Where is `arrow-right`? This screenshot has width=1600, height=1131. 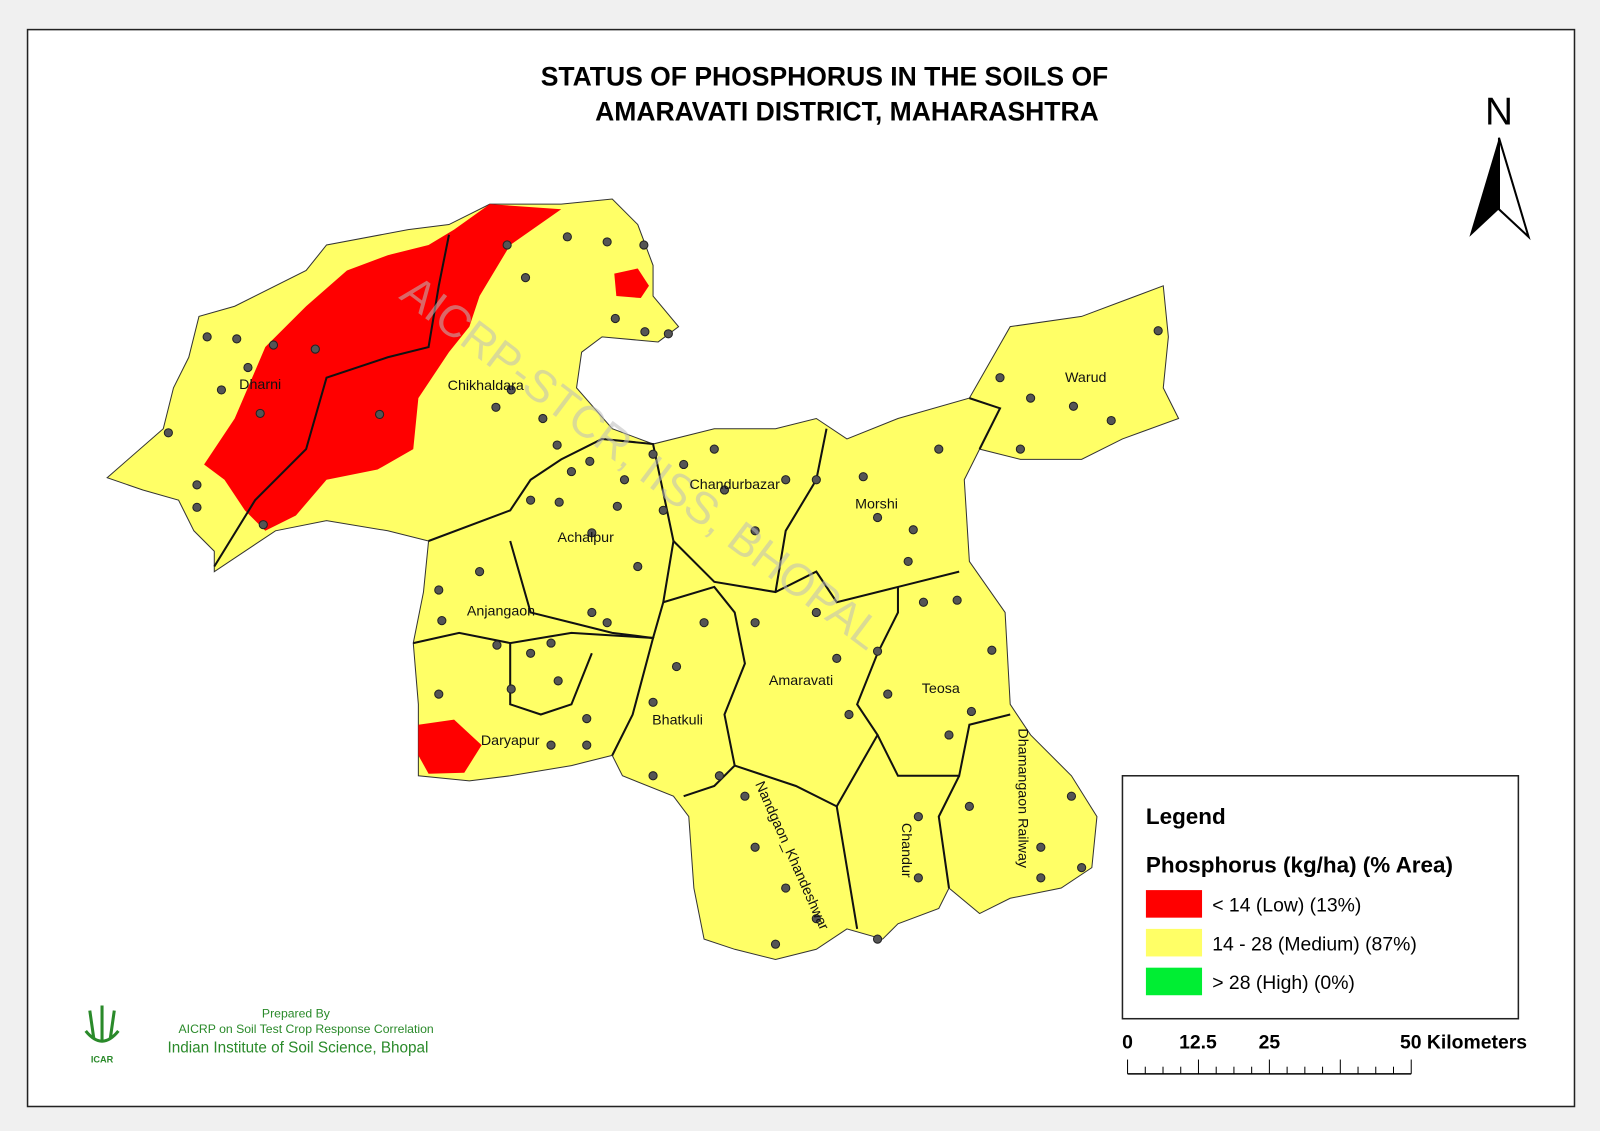
arrow-right is located at coordinates (1514, 189).